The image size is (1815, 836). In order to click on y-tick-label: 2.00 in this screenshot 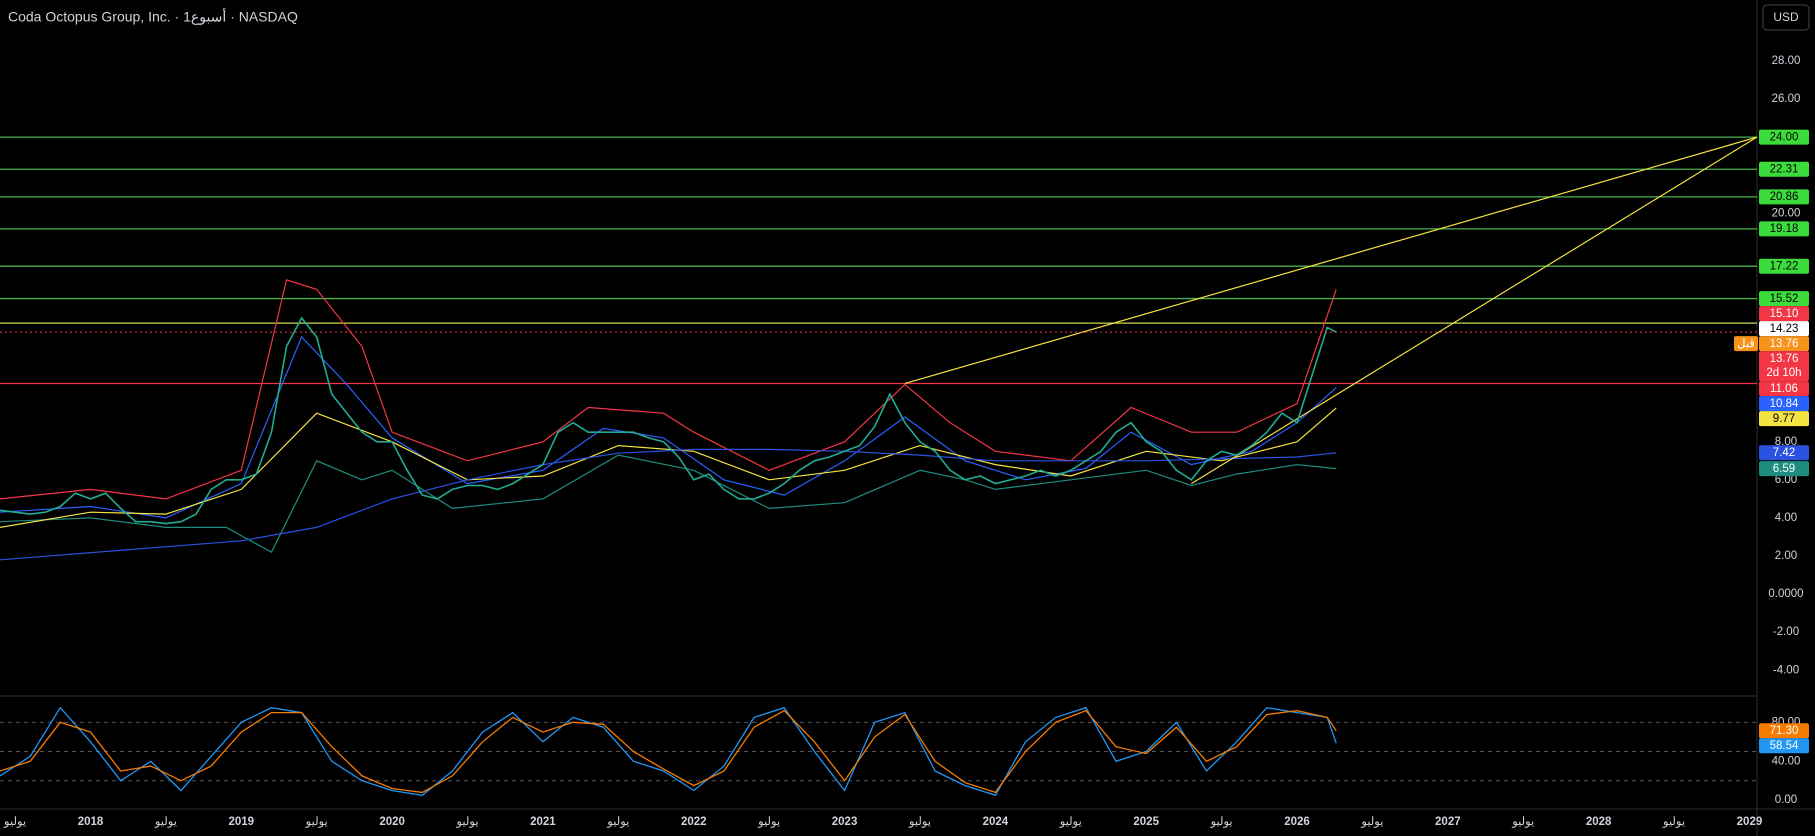, I will do `click(1786, 556)`.